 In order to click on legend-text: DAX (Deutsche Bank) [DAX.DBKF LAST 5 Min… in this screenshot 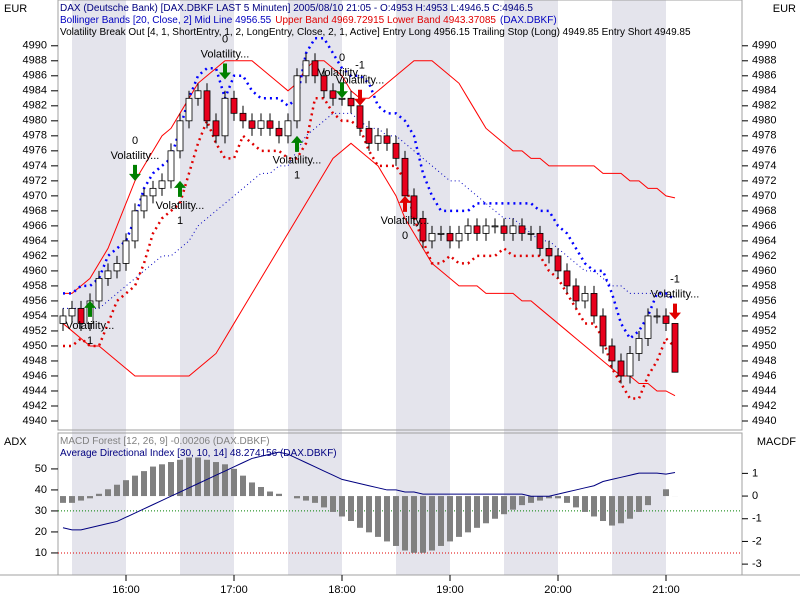, I will do `click(296, 8)`.